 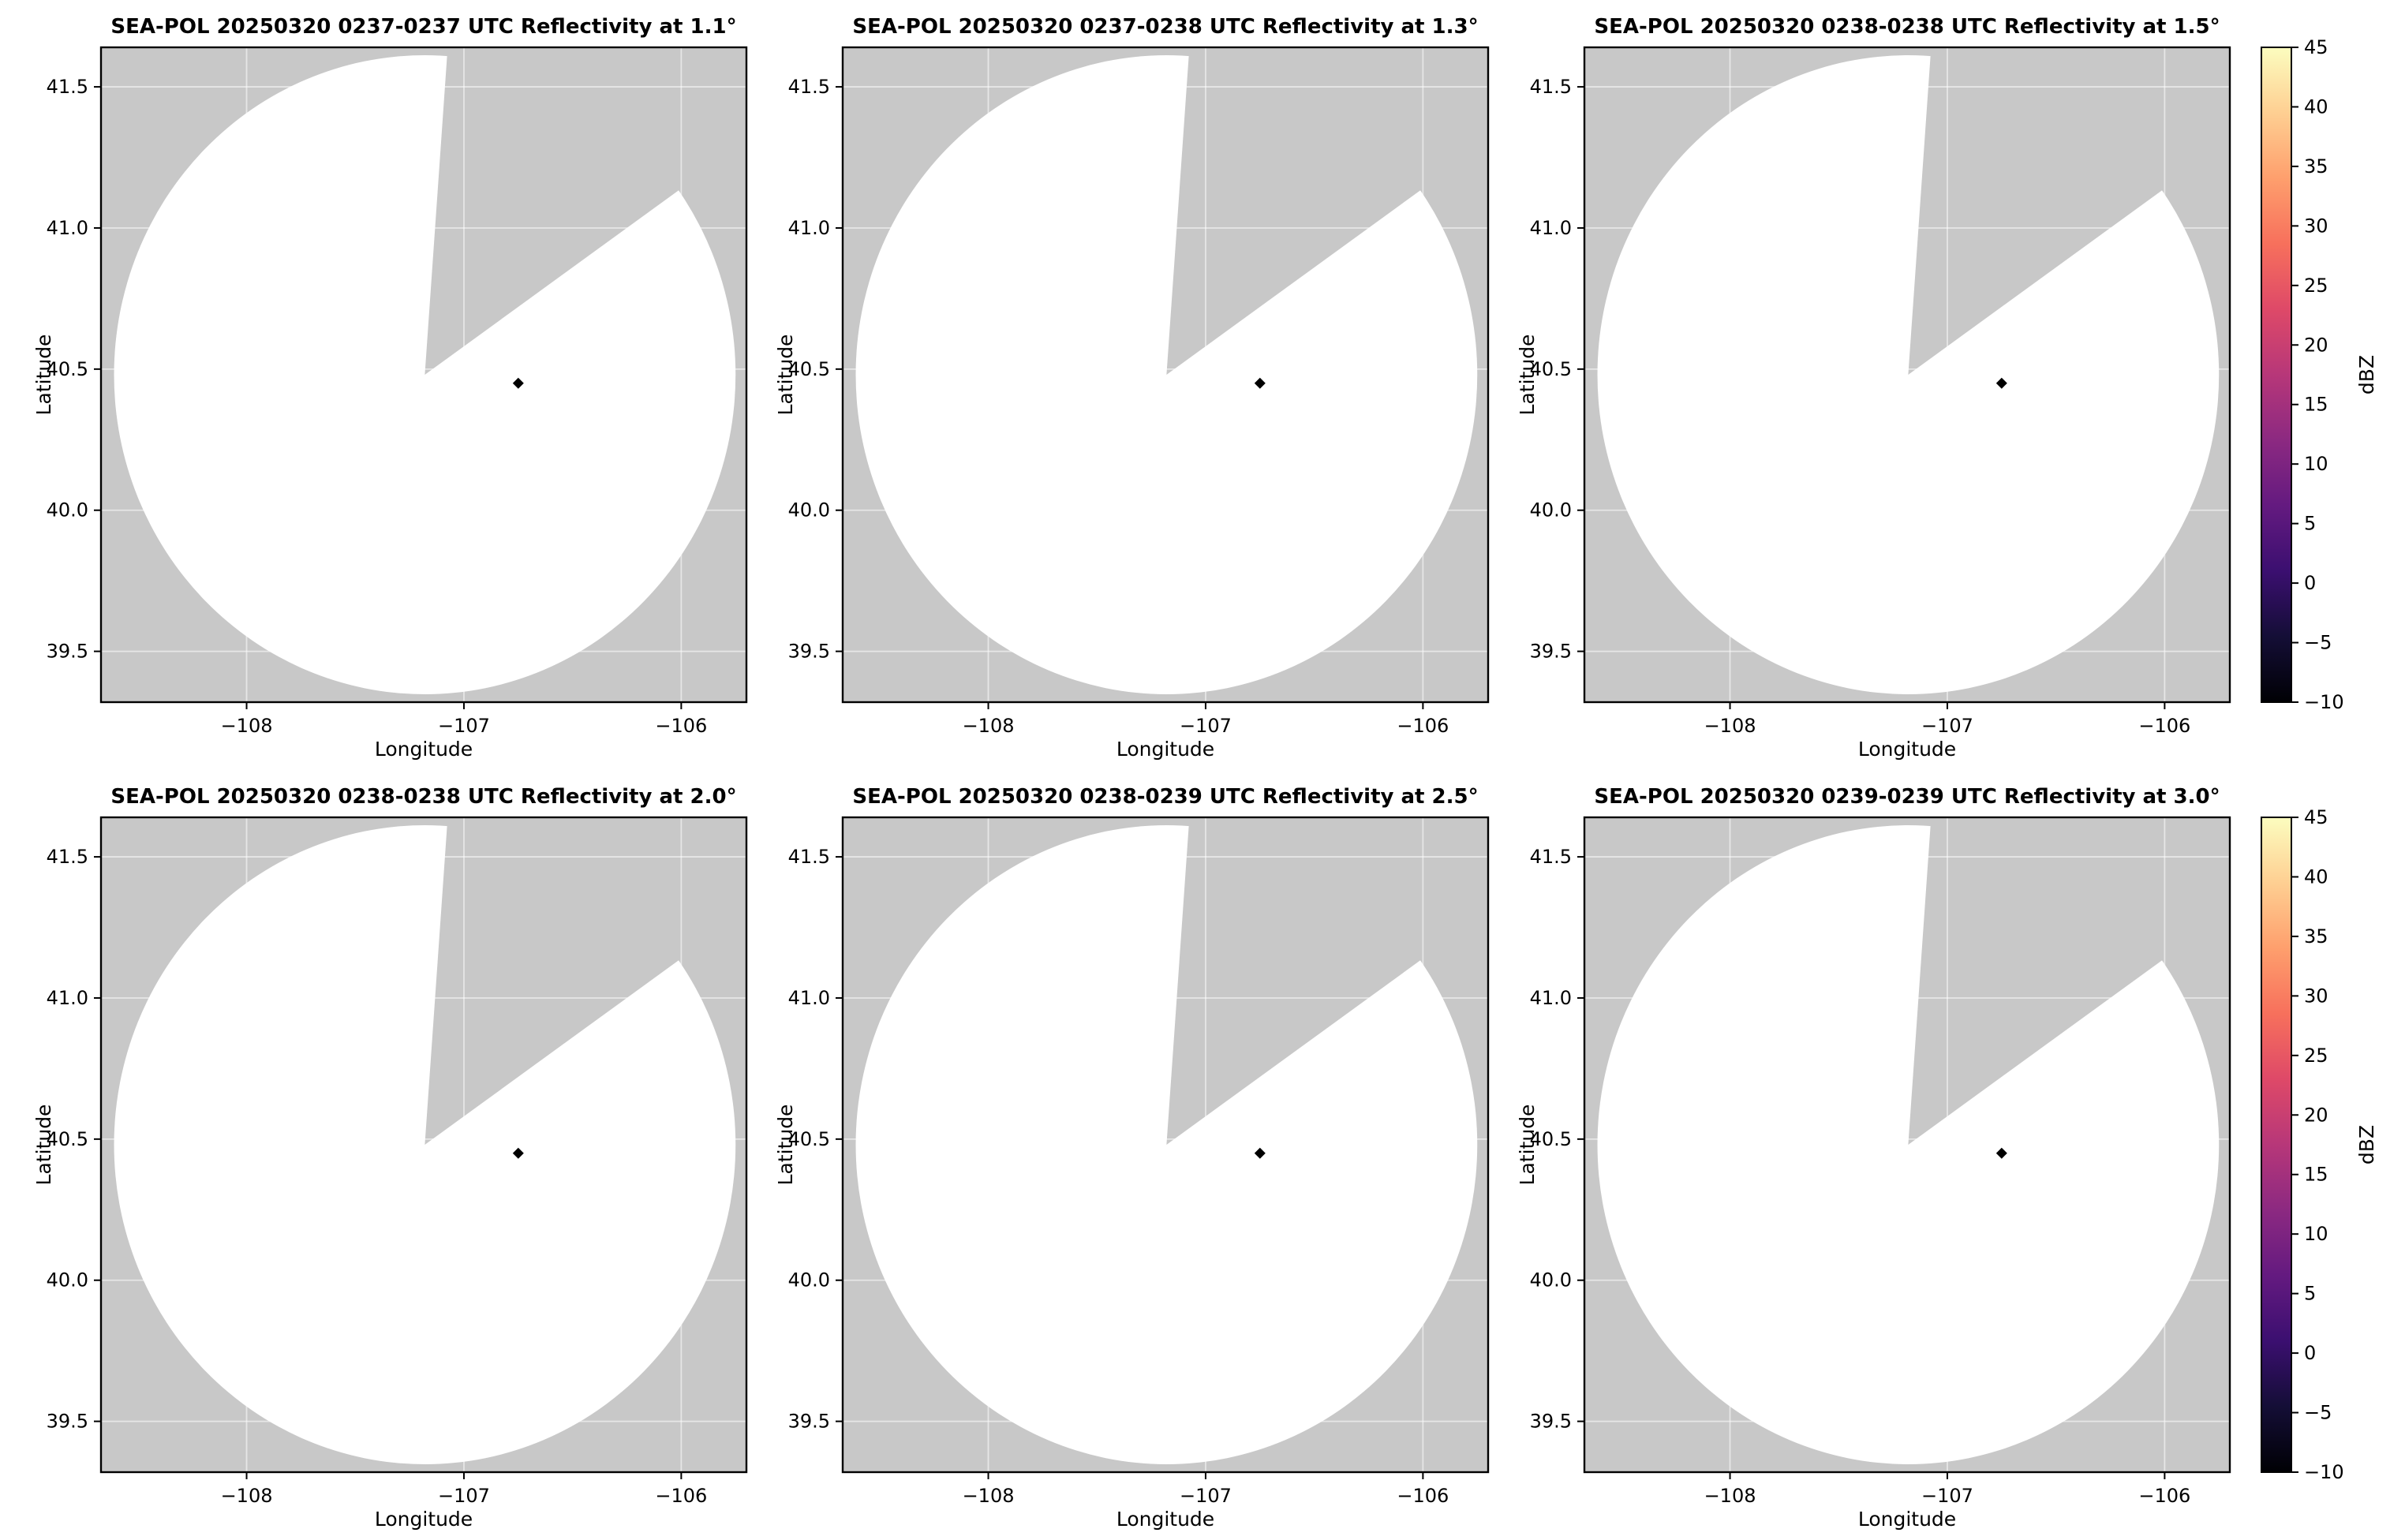 I want to click on colorbar-dbz-row1: 45 40 35 30 25 20 15 10 5 0 −5 −10 dBZ, so click(x=2319, y=374).